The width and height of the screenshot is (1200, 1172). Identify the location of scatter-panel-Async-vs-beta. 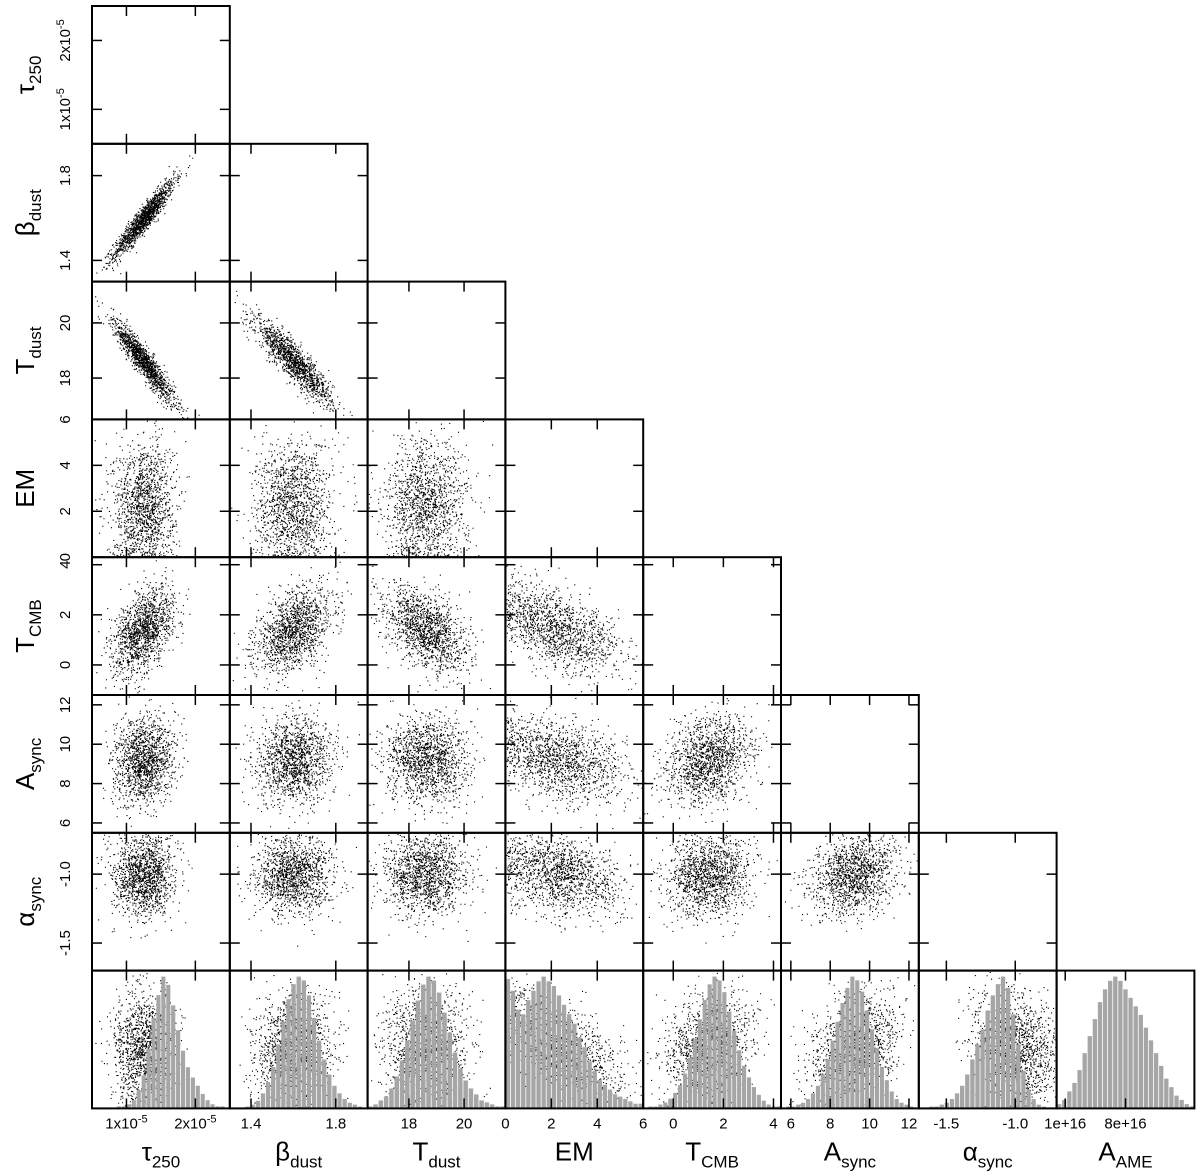
(297, 764).